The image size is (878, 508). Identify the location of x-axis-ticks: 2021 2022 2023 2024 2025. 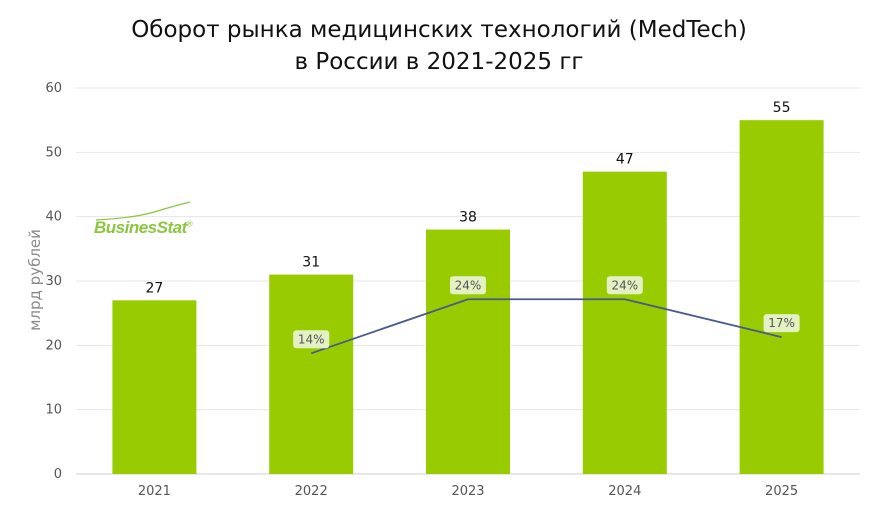
(468, 491).